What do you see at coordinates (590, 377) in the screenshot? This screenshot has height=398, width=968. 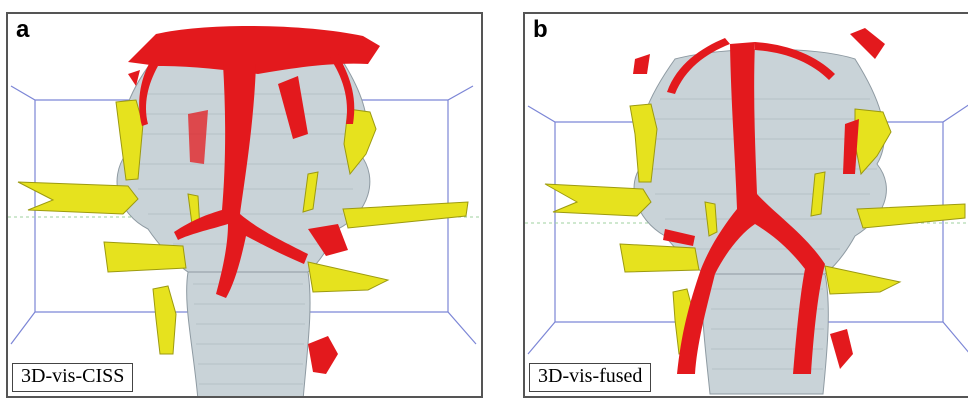 I see `panel-caption: 3D-vis-fused` at bounding box center [590, 377].